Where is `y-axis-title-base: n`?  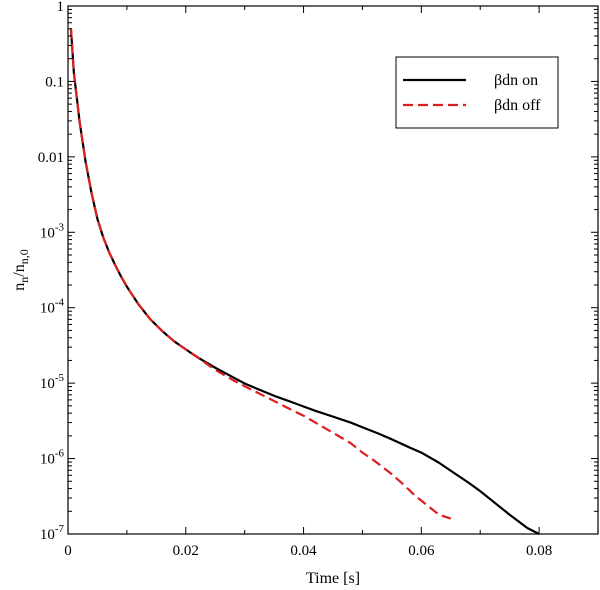 y-axis-title-base: n is located at coordinates (19, 287).